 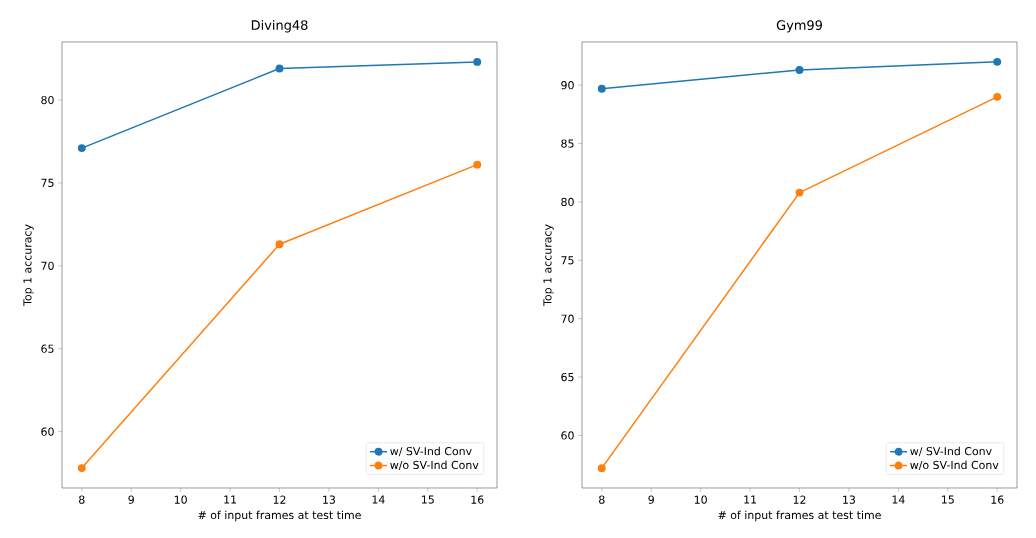 I want to click on y-tick-label: 90, so click(x=567, y=85).